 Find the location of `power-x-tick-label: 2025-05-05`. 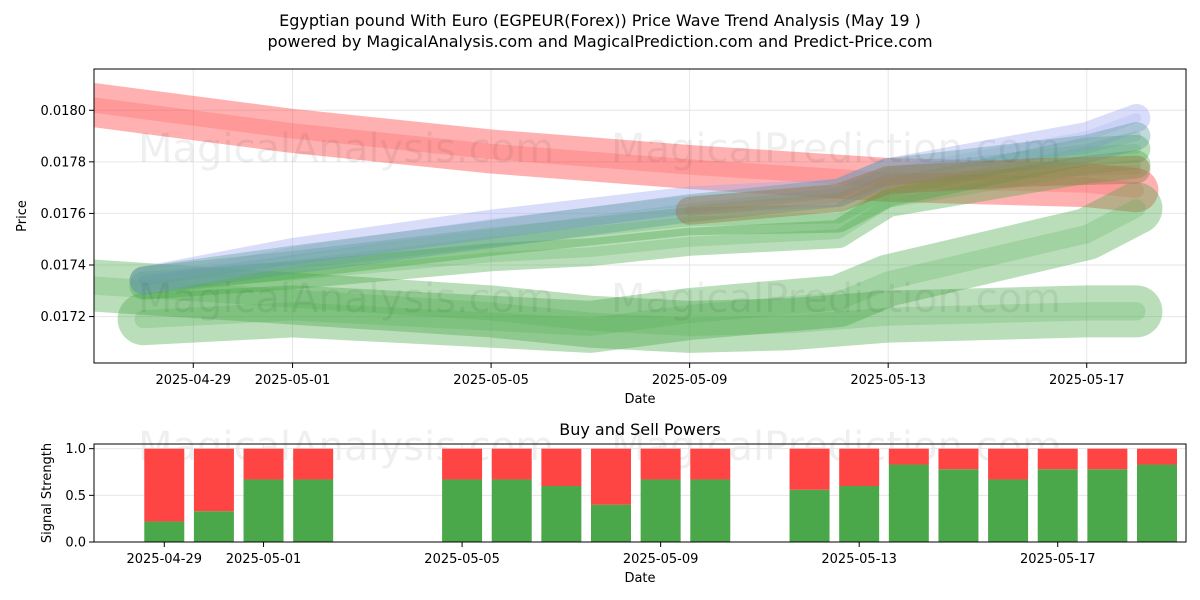

power-x-tick-label: 2025-05-05 is located at coordinates (462, 559).